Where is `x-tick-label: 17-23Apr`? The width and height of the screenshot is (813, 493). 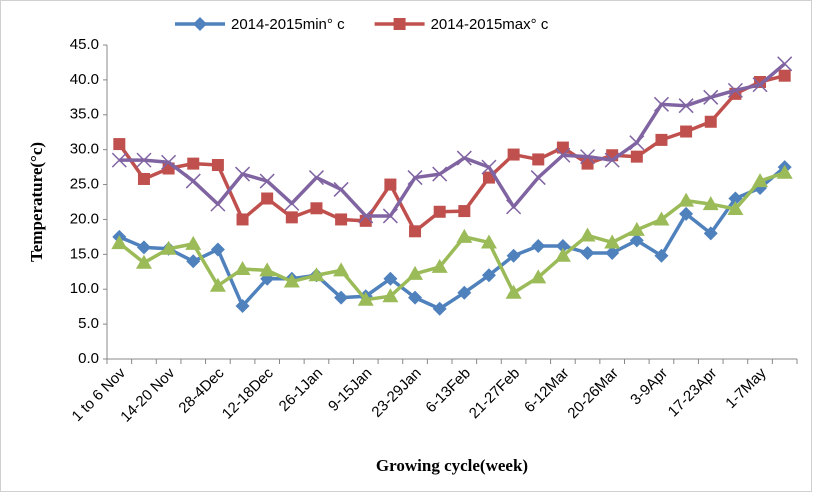
x-tick-label: 17-23Apr is located at coordinates (693, 393).